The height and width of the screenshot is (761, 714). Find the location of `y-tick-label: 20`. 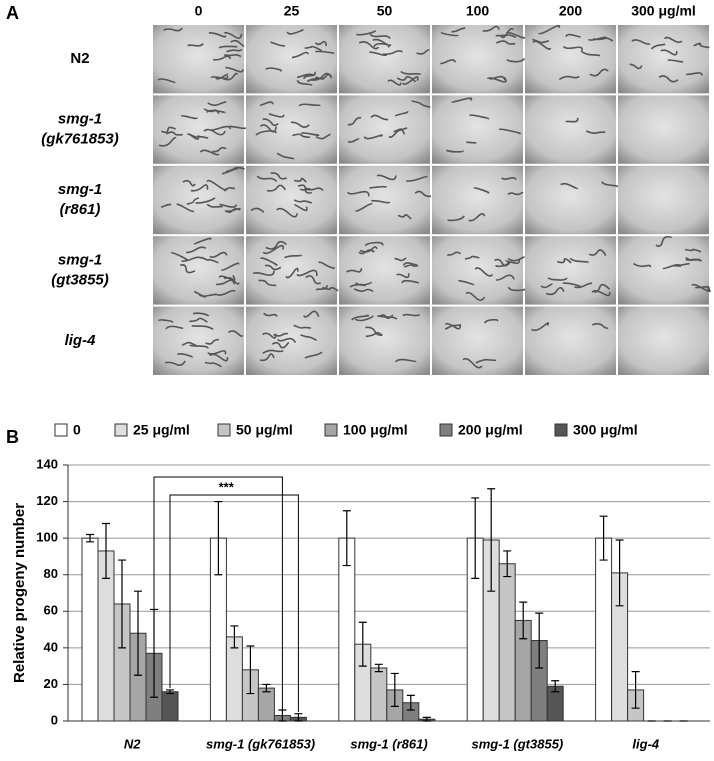

y-tick-label: 20 is located at coordinates (51, 683).